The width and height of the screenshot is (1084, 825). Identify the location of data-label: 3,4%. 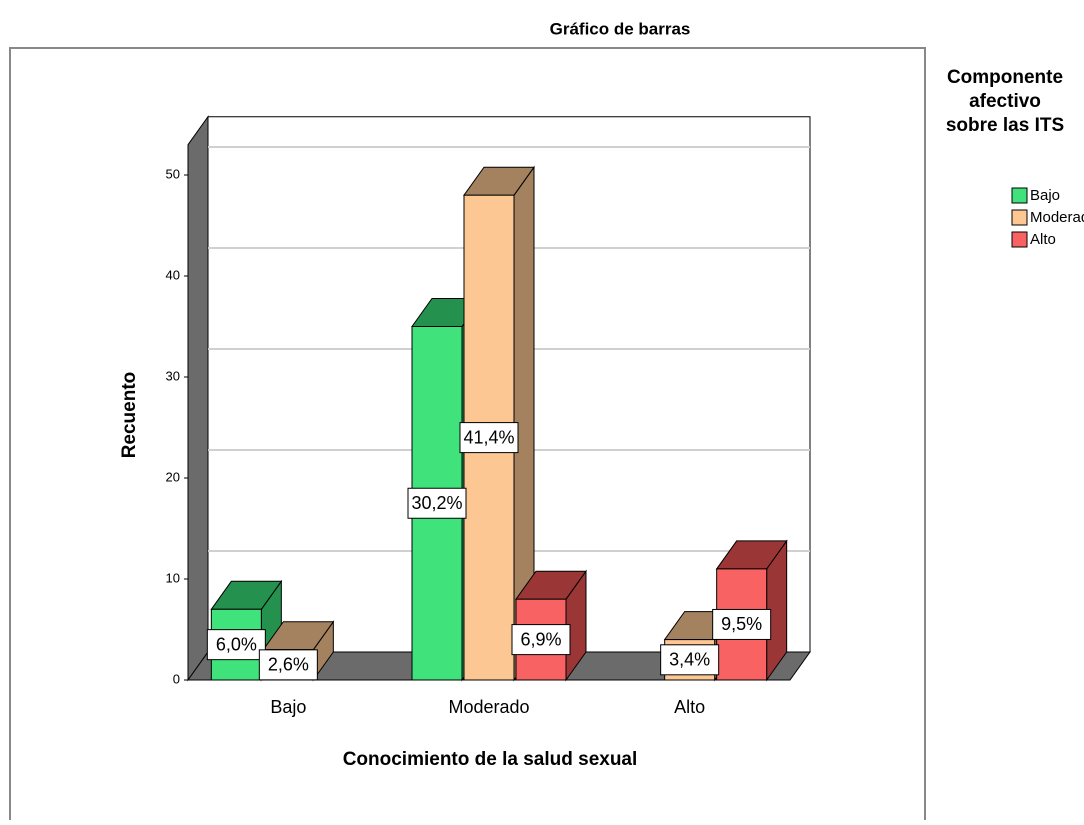
(689, 660).